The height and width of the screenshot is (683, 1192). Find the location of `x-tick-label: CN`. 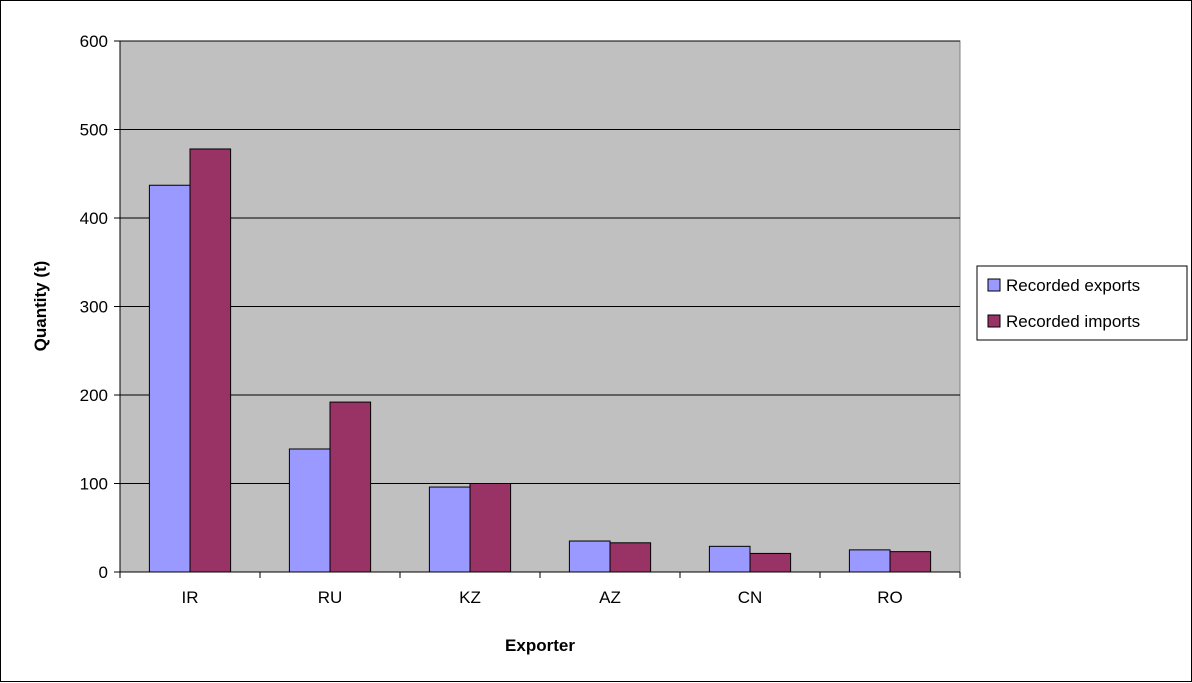

x-tick-label: CN is located at coordinates (750, 597).